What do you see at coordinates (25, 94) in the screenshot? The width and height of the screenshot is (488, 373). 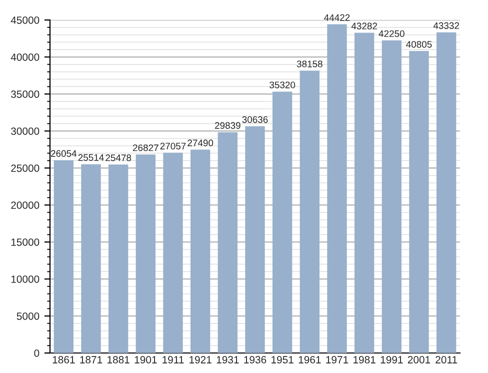 I see `y-tick-label: 35000` at bounding box center [25, 94].